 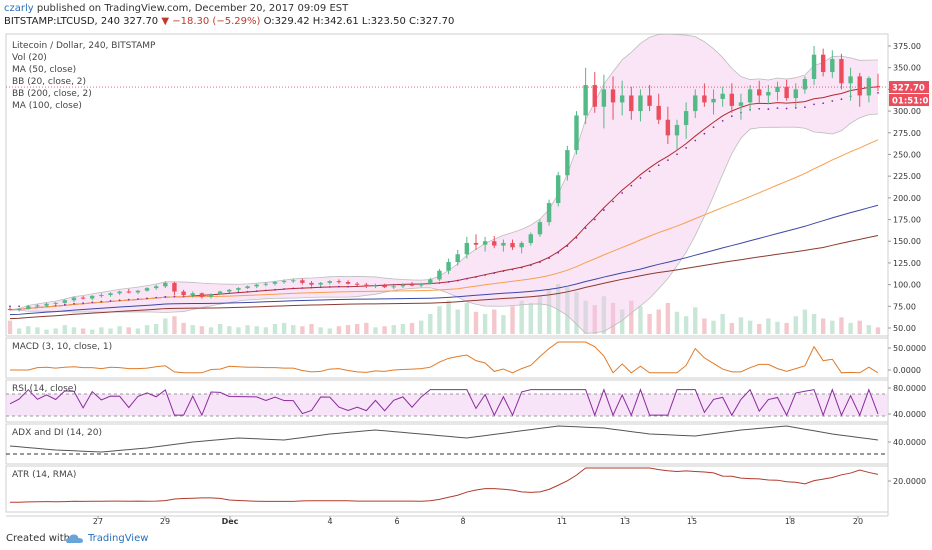 I want to click on price-tag: 327.70, so click(x=908, y=89).